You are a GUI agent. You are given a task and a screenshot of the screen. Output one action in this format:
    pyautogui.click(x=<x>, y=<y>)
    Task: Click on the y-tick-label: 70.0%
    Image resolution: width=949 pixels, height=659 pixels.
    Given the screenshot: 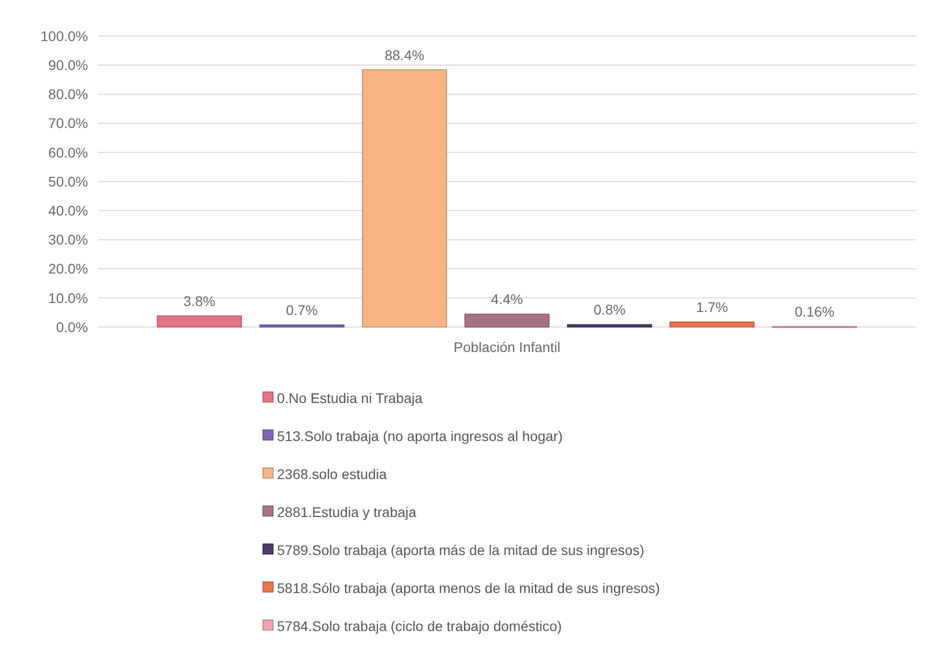 What is the action you would take?
    pyautogui.click(x=68, y=123)
    